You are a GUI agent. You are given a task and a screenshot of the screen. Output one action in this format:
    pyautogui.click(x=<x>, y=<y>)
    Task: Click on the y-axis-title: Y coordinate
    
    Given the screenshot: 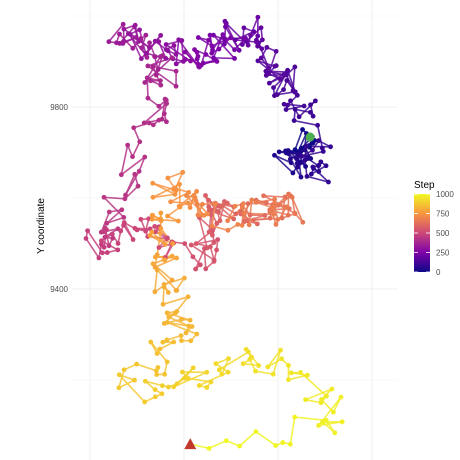 What is the action you would take?
    pyautogui.click(x=41, y=226)
    